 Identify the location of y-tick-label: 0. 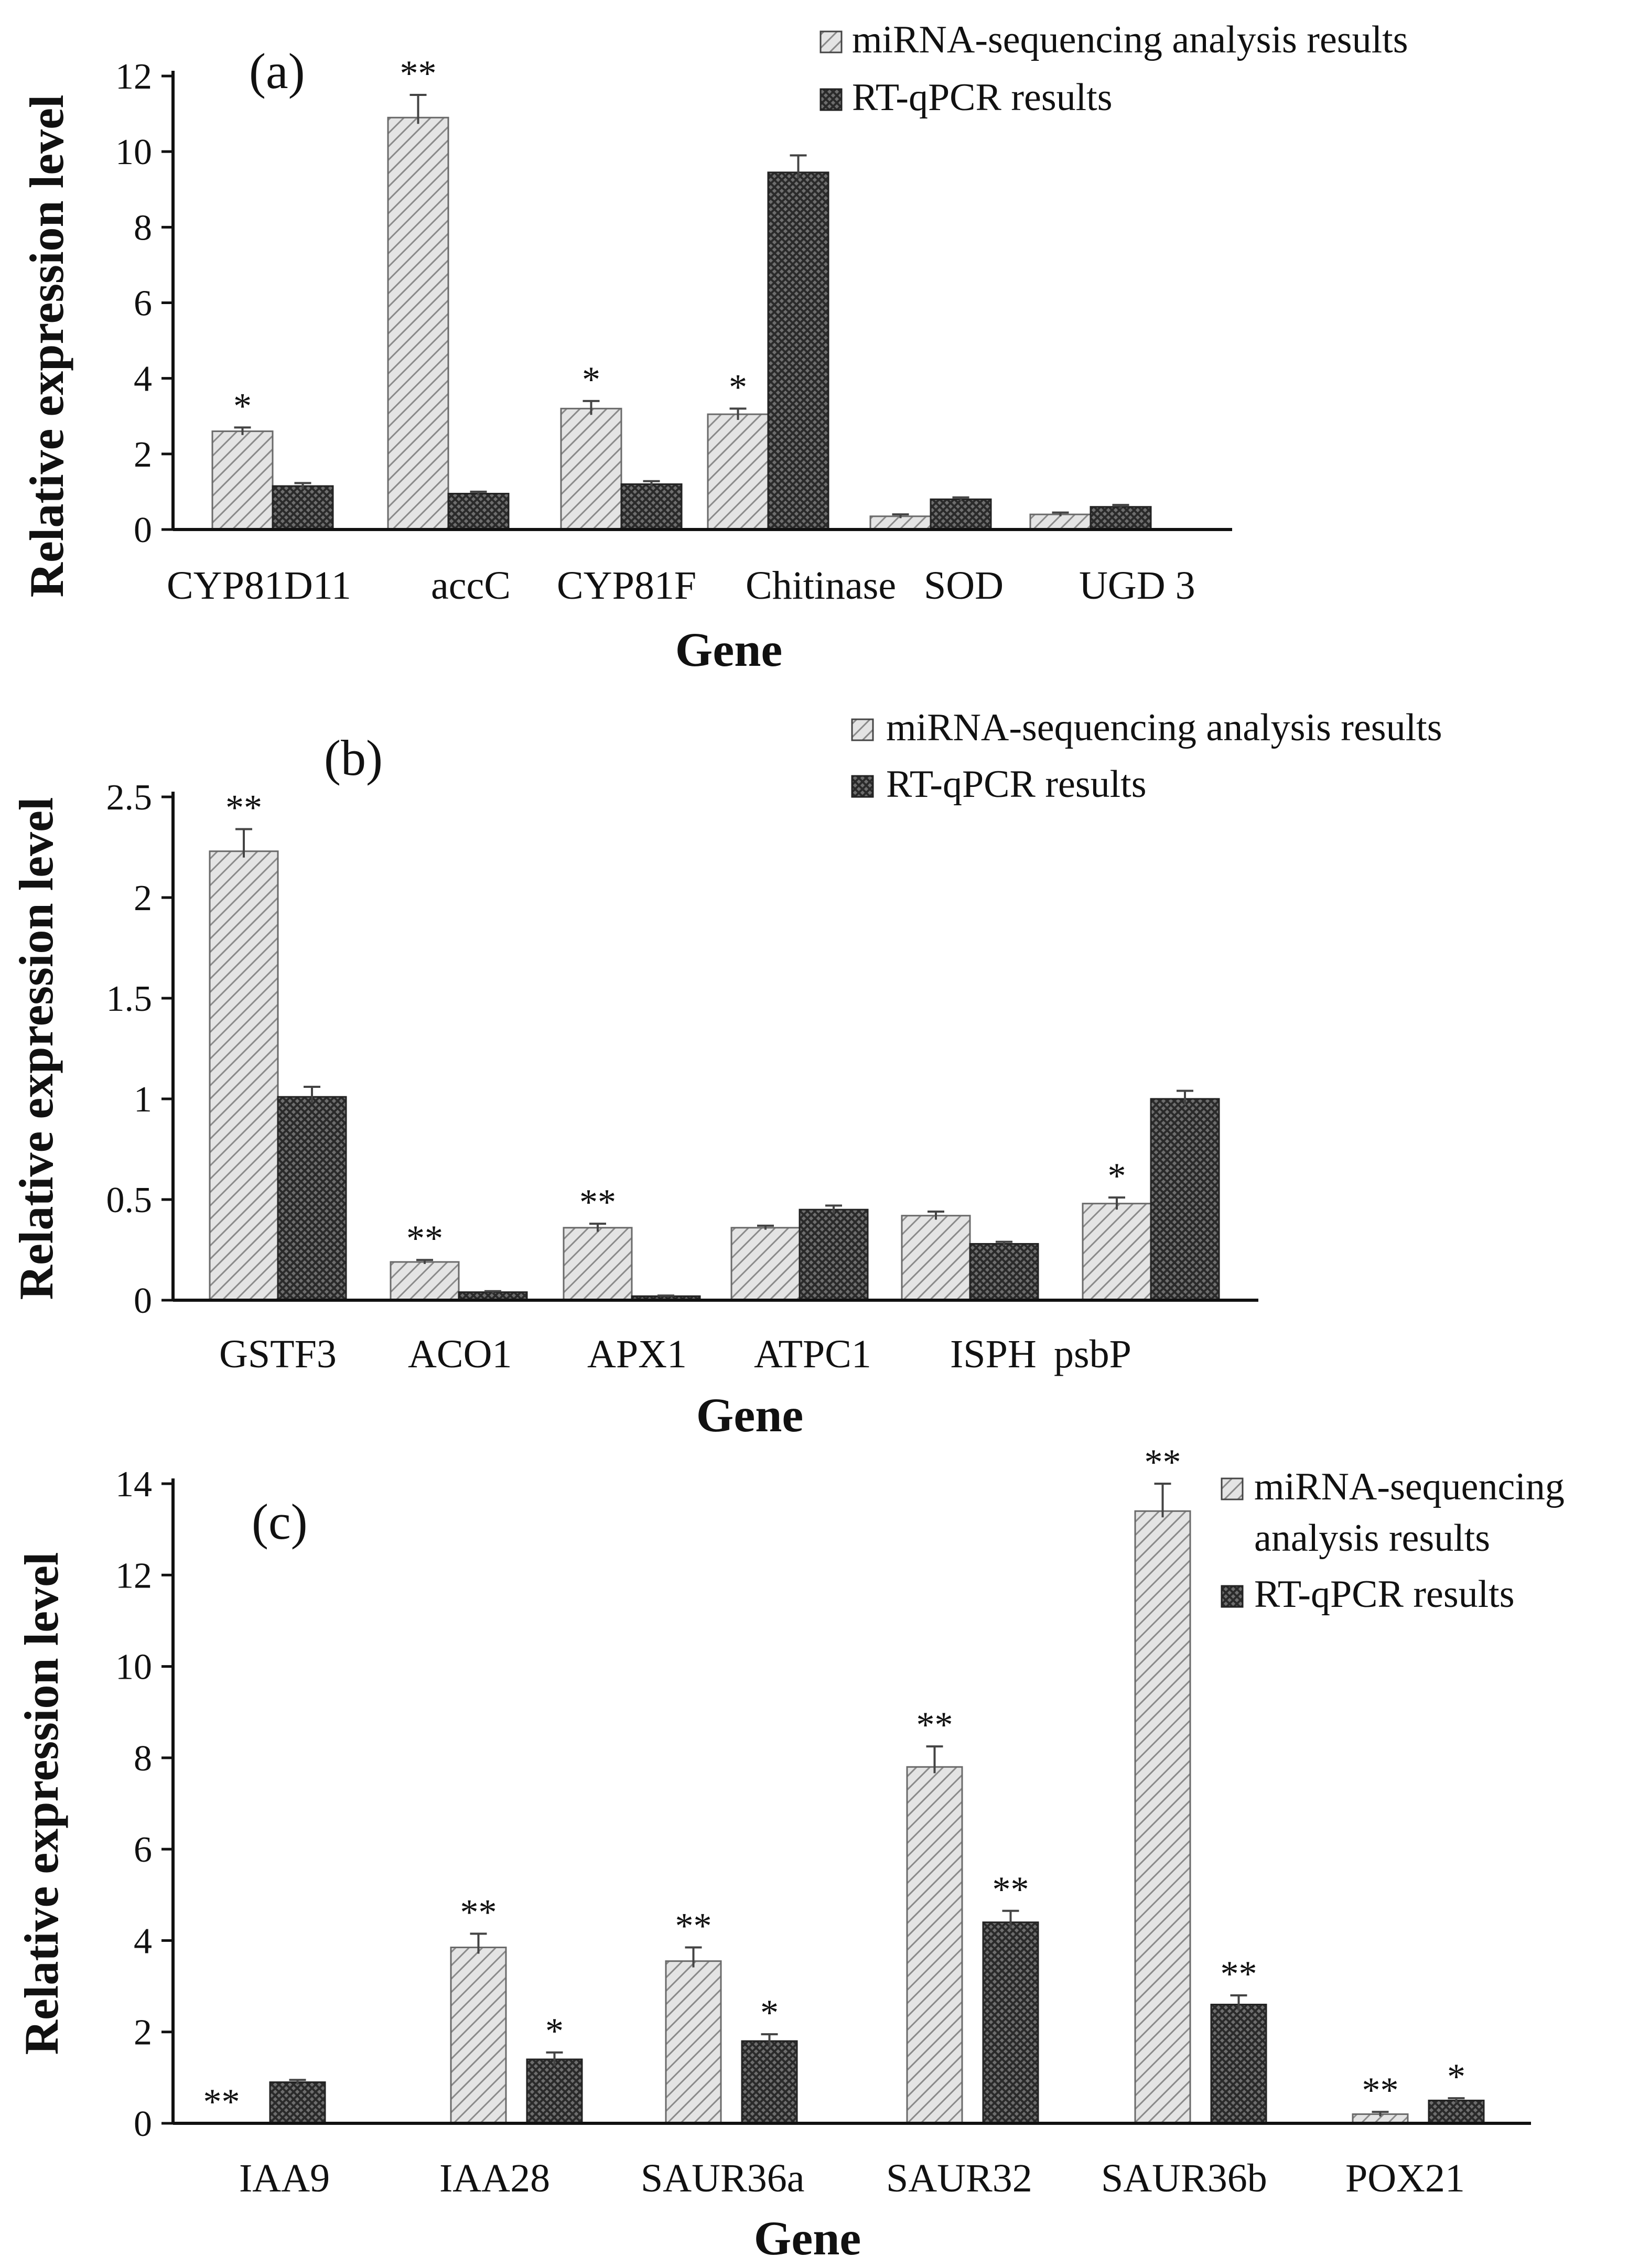
(143, 2124).